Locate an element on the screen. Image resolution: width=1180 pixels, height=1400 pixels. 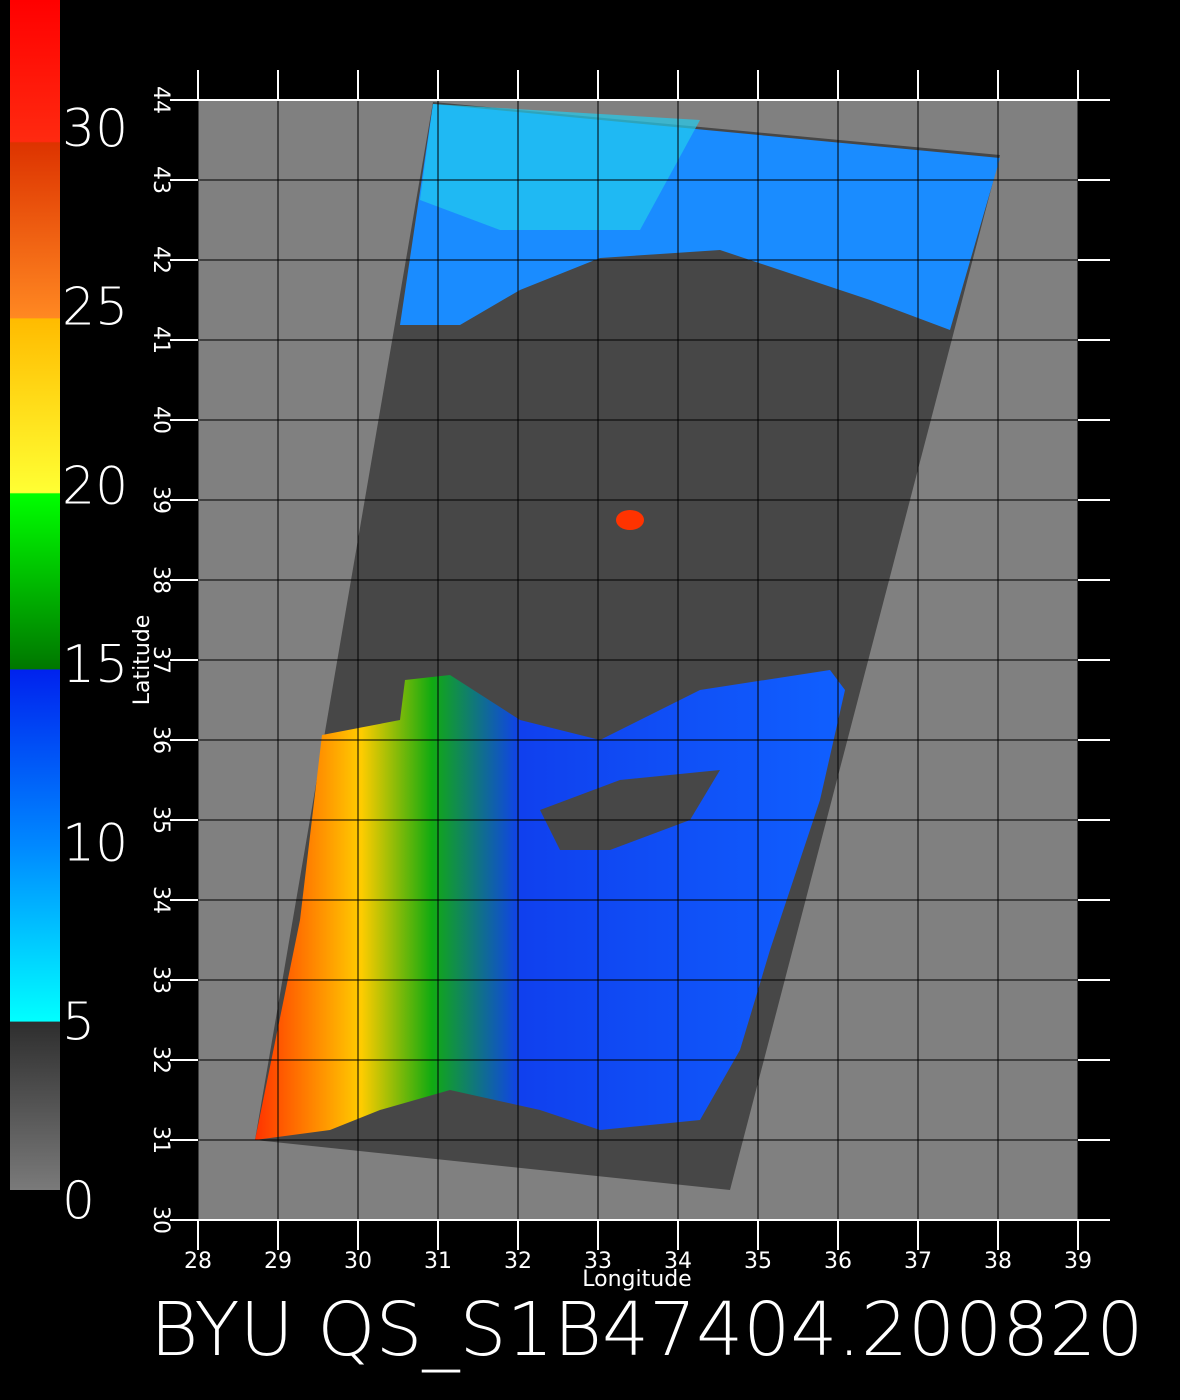
colorbar-label: 0 is located at coordinates (78, 1201).